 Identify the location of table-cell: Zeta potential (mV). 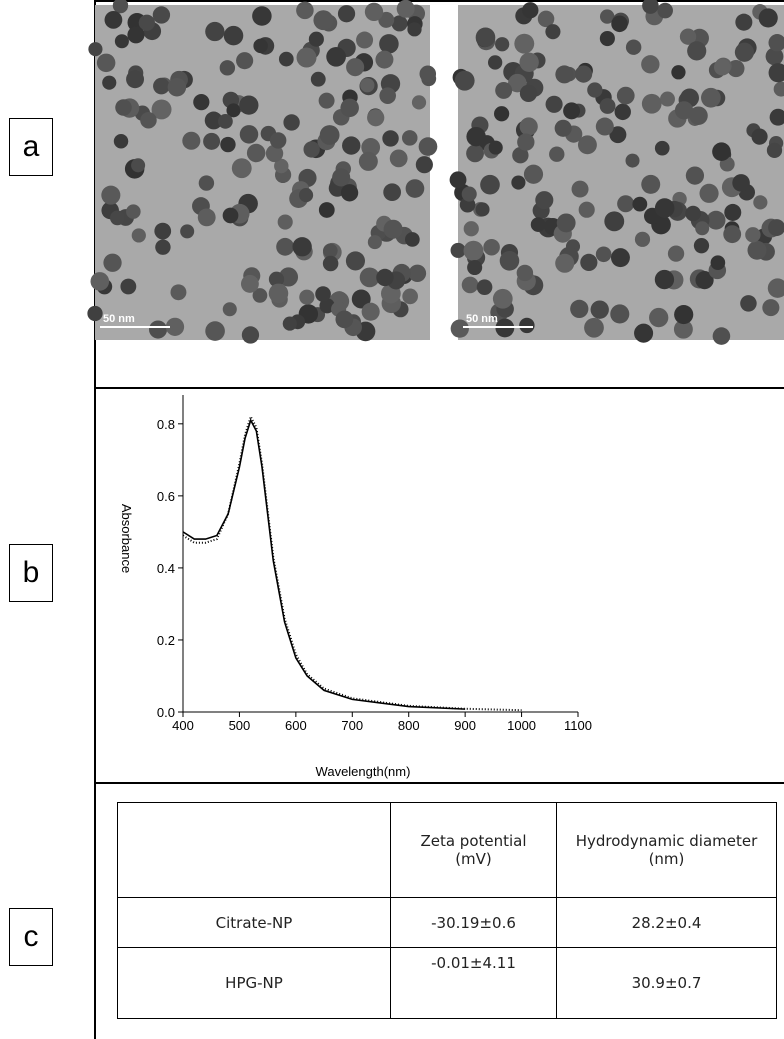
(473, 850).